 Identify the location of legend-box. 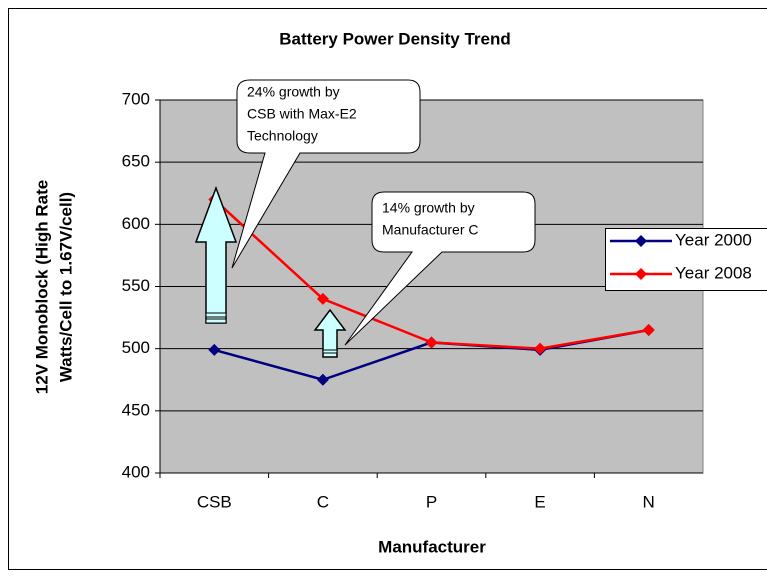
(686, 259).